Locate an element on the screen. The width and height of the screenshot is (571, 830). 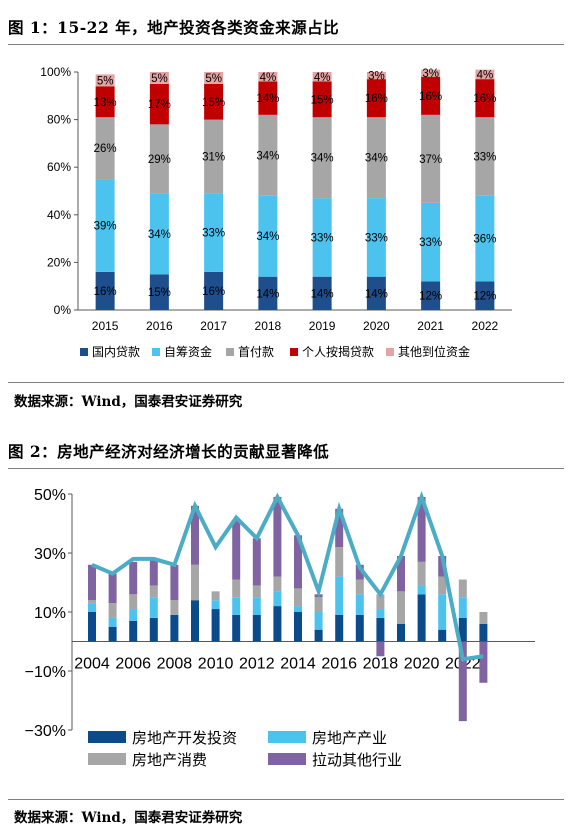
c2-x-tick-label: 2016 is located at coordinates (339, 664).